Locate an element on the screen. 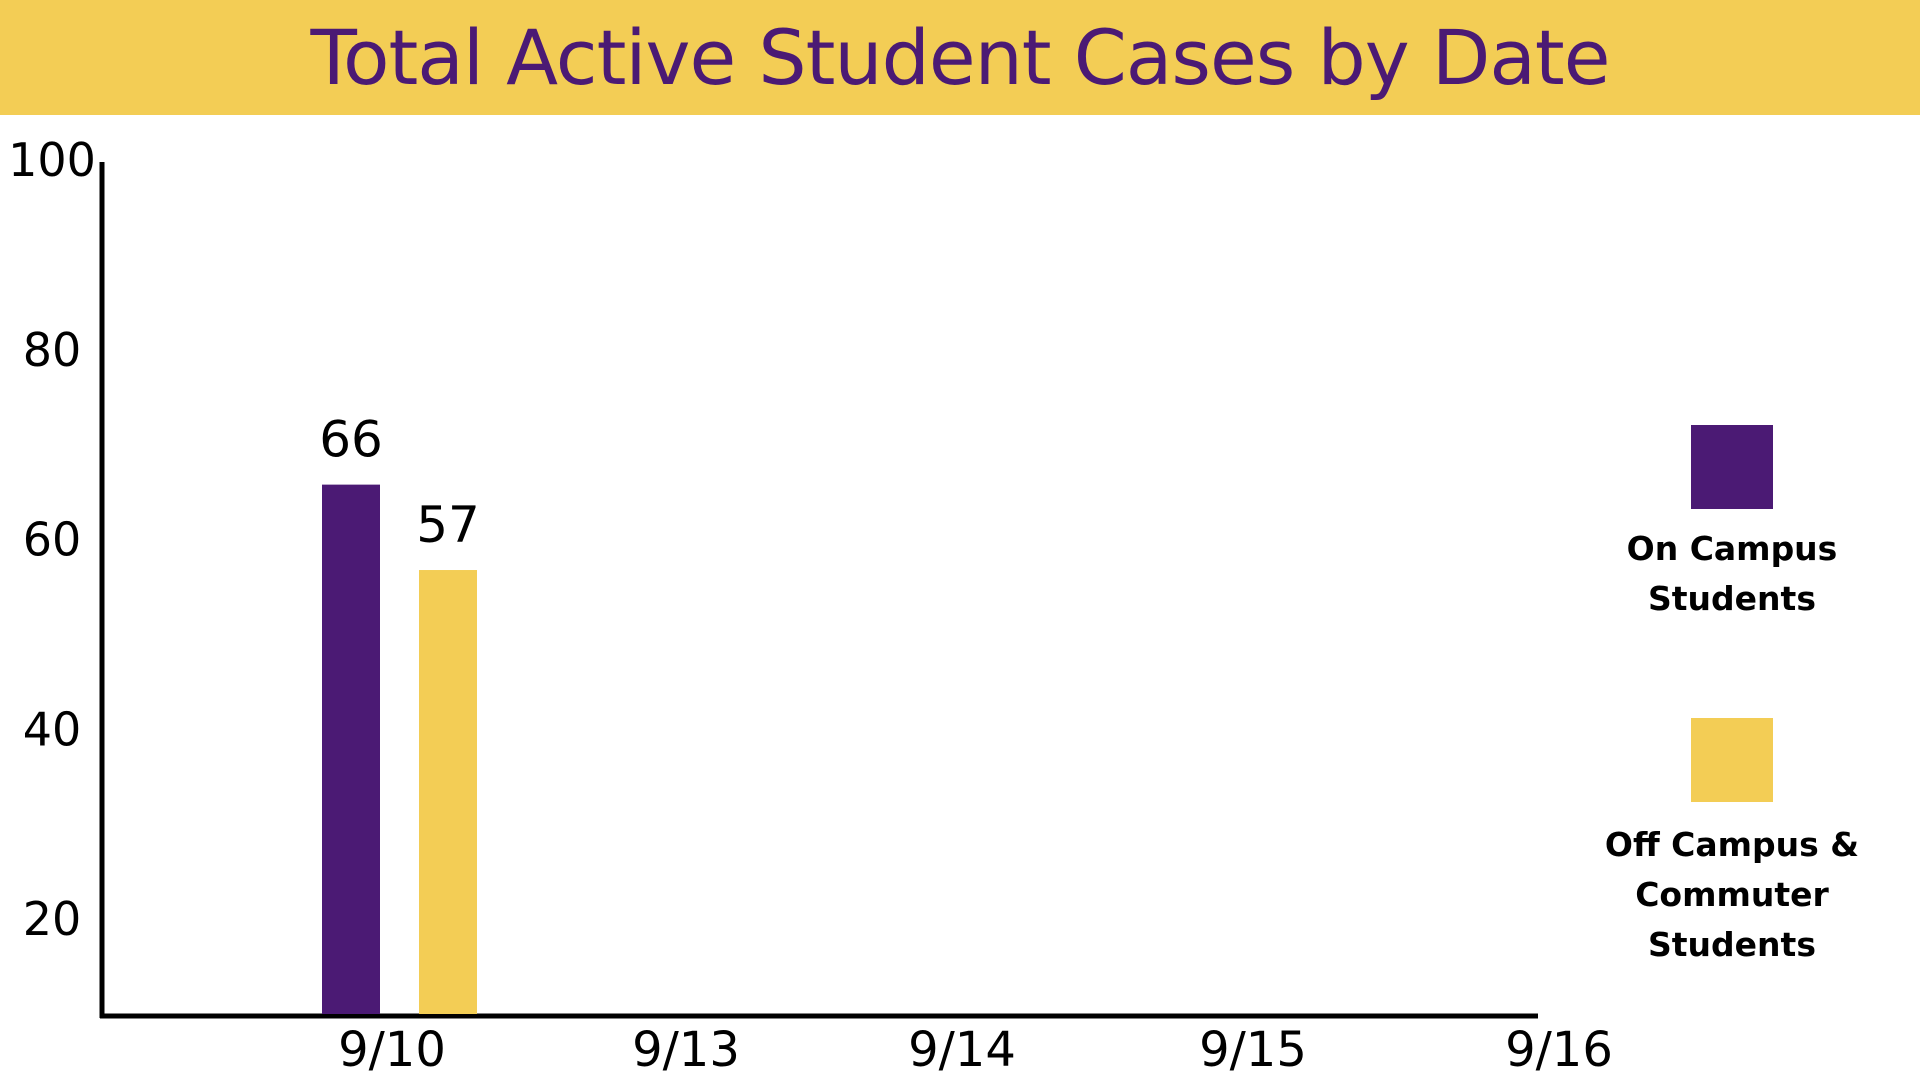 This screenshot has width=1920, height=1080. y-tick-label: 20 is located at coordinates (52, 919).